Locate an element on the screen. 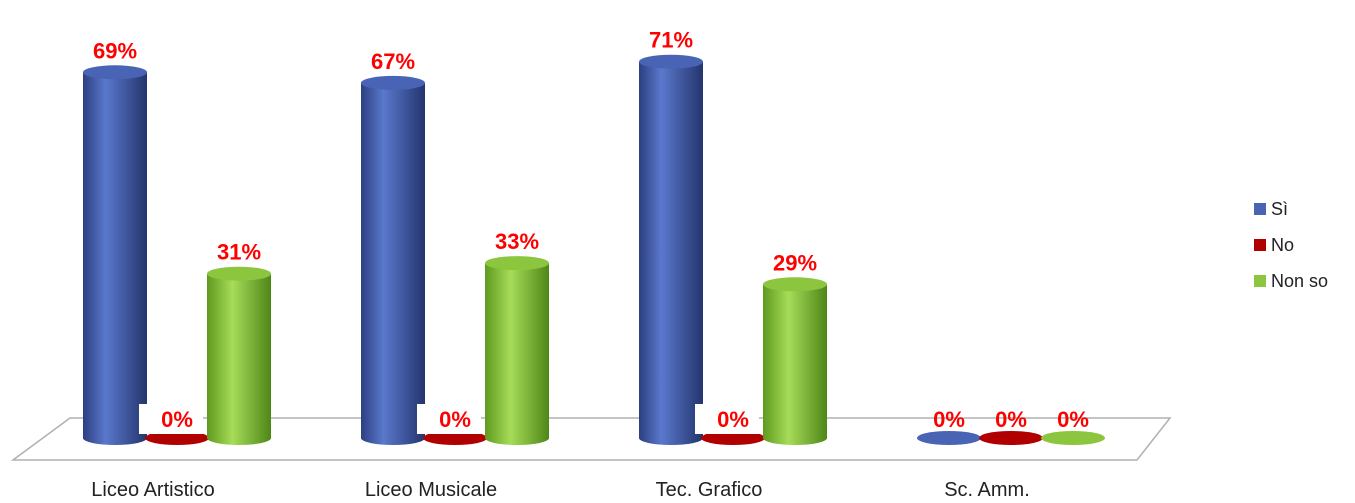  data-label-liceo-musicale-non-so: 33% is located at coordinates (517, 241).